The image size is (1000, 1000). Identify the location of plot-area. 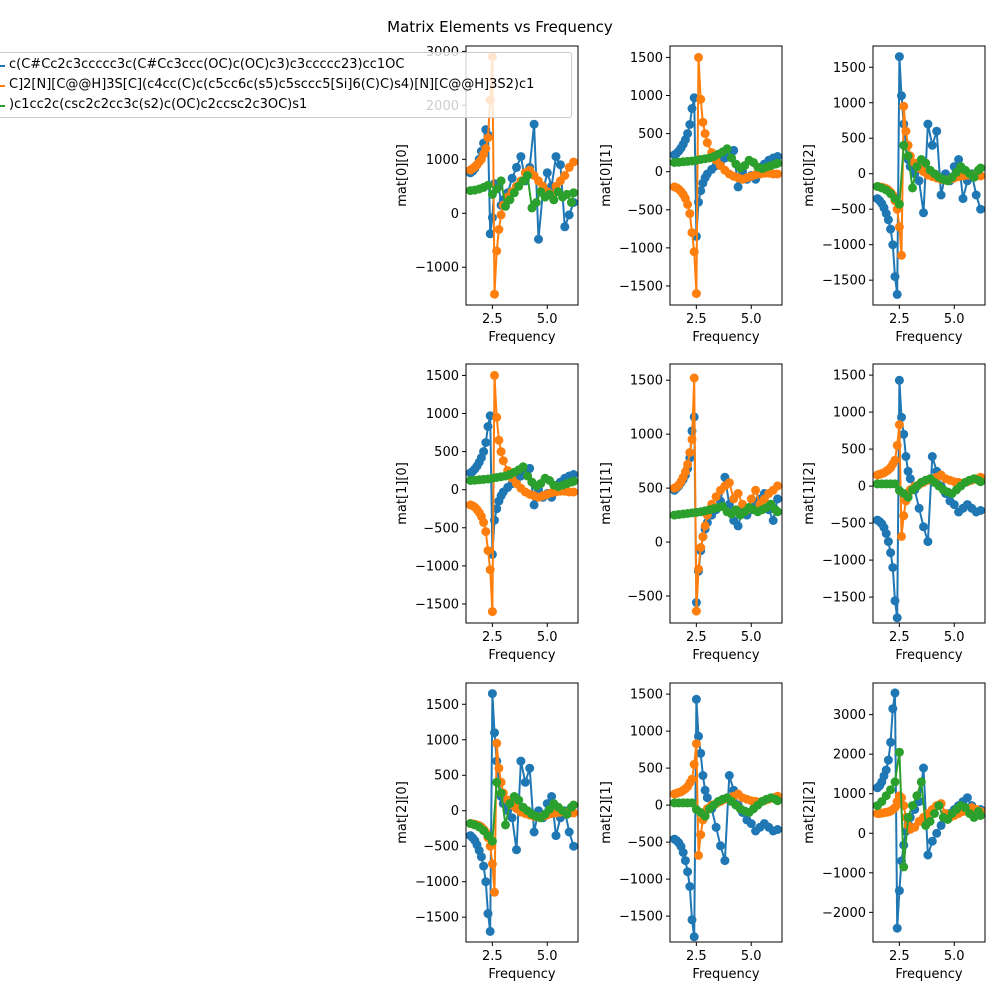
(929, 499).